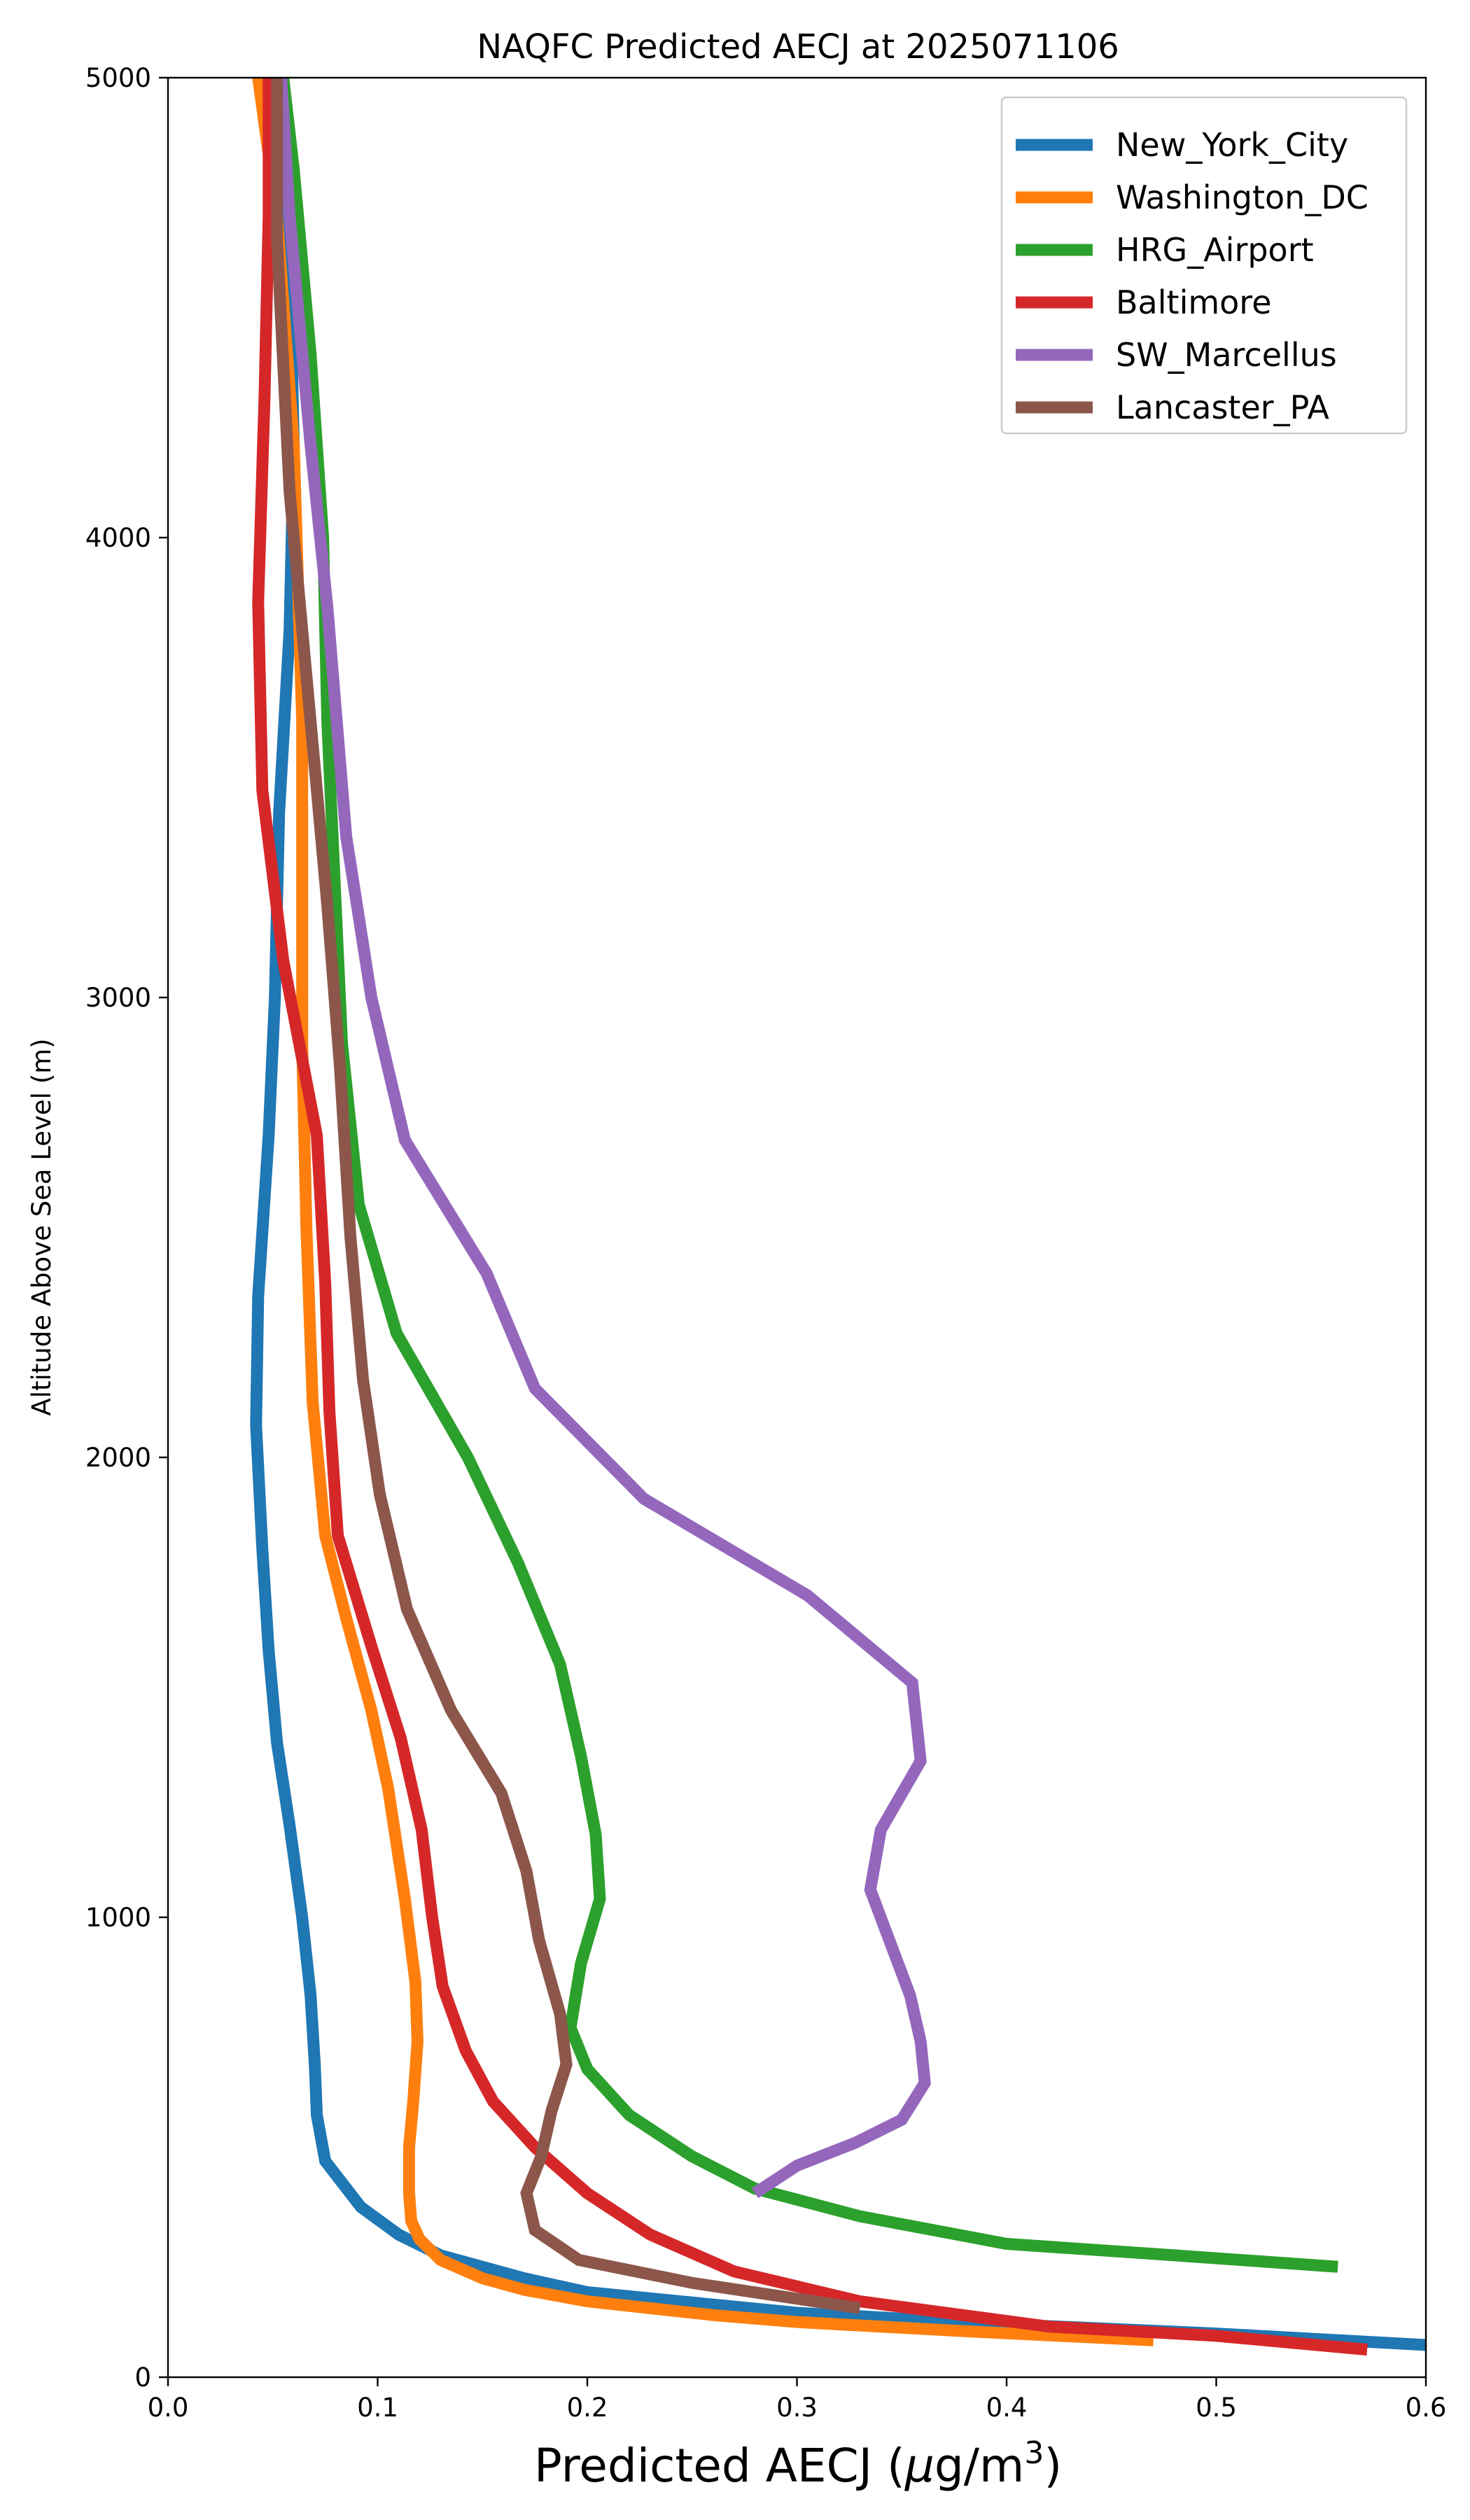 The width and height of the screenshot is (1470, 2520). I want to click on y-tick-label: 0, so click(142, 2377).